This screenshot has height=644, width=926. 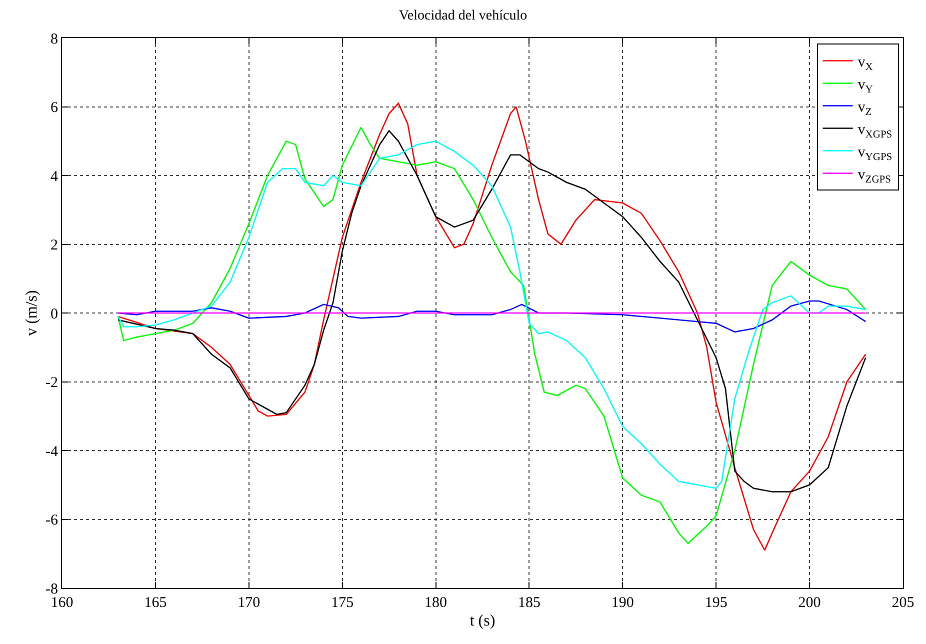 What do you see at coordinates (342, 603) in the screenshot?
I see `x-tick-label: 175` at bounding box center [342, 603].